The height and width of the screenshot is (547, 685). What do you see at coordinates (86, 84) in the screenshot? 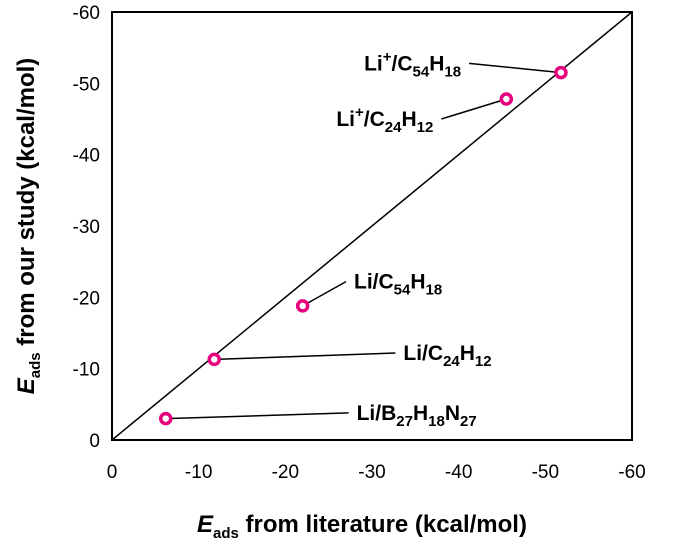
I see `y-tick-label: -50` at bounding box center [86, 84].